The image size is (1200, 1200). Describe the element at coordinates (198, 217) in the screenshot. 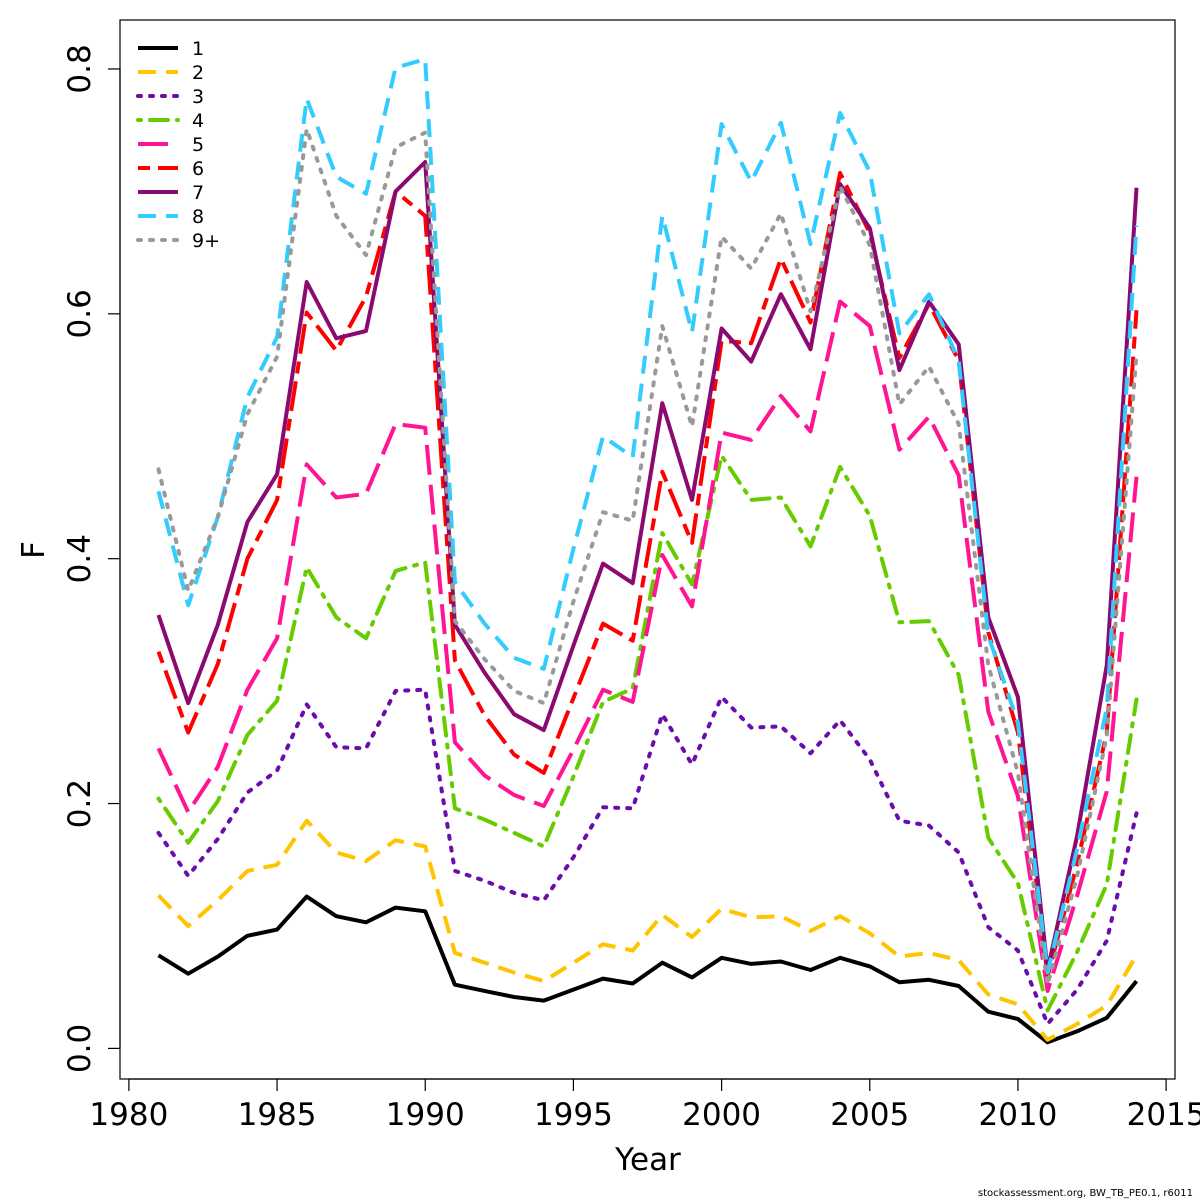

I see `legend-label: 8` at that location.